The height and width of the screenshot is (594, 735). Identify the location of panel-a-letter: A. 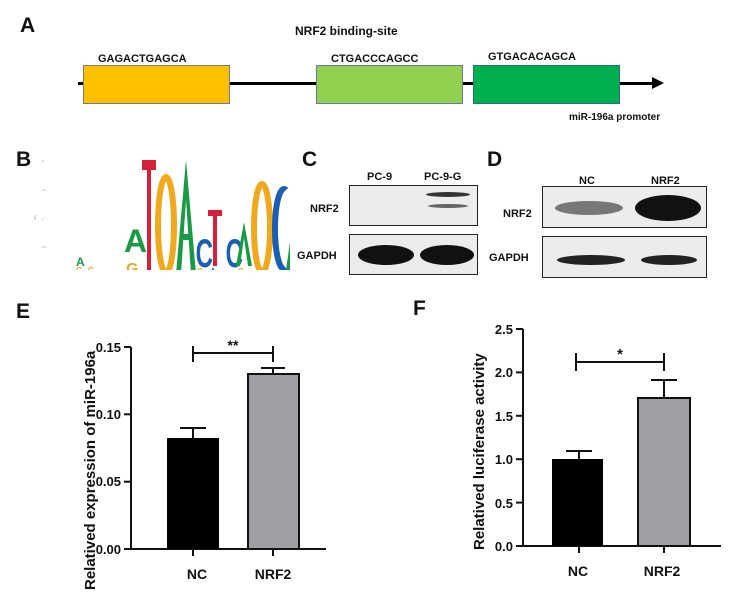
(28, 25).